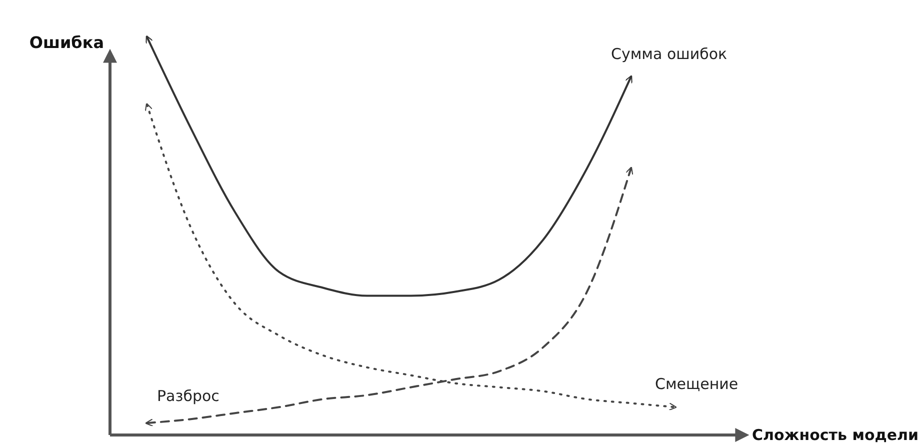 The image size is (924, 444). Describe the element at coordinates (669, 53) in the screenshot. I see `series-label: Сумма ошибок` at that location.